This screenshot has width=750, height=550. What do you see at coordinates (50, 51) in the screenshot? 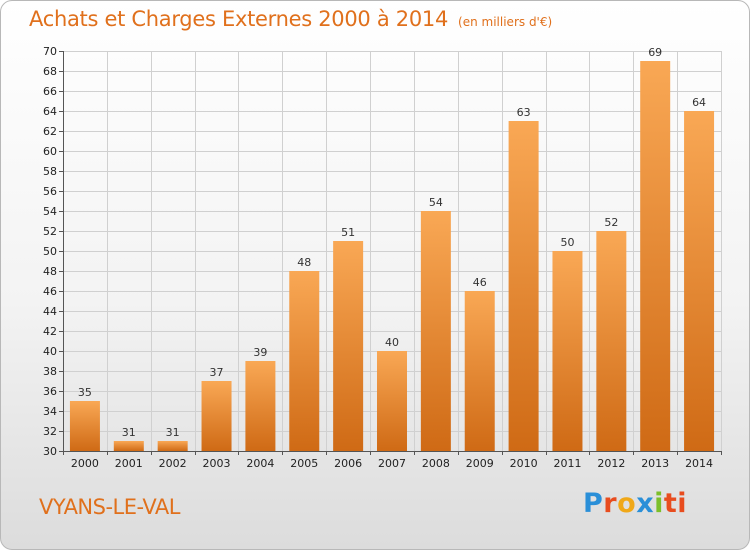
I see `y-tick-label: 70` at bounding box center [50, 51].